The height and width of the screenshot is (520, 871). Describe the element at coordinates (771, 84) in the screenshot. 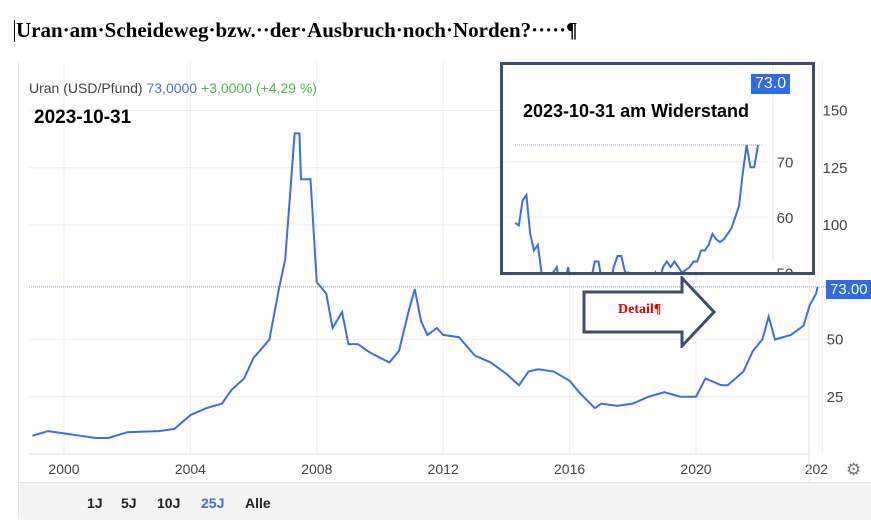

I see `inset-price-tag: 73.0` at that location.